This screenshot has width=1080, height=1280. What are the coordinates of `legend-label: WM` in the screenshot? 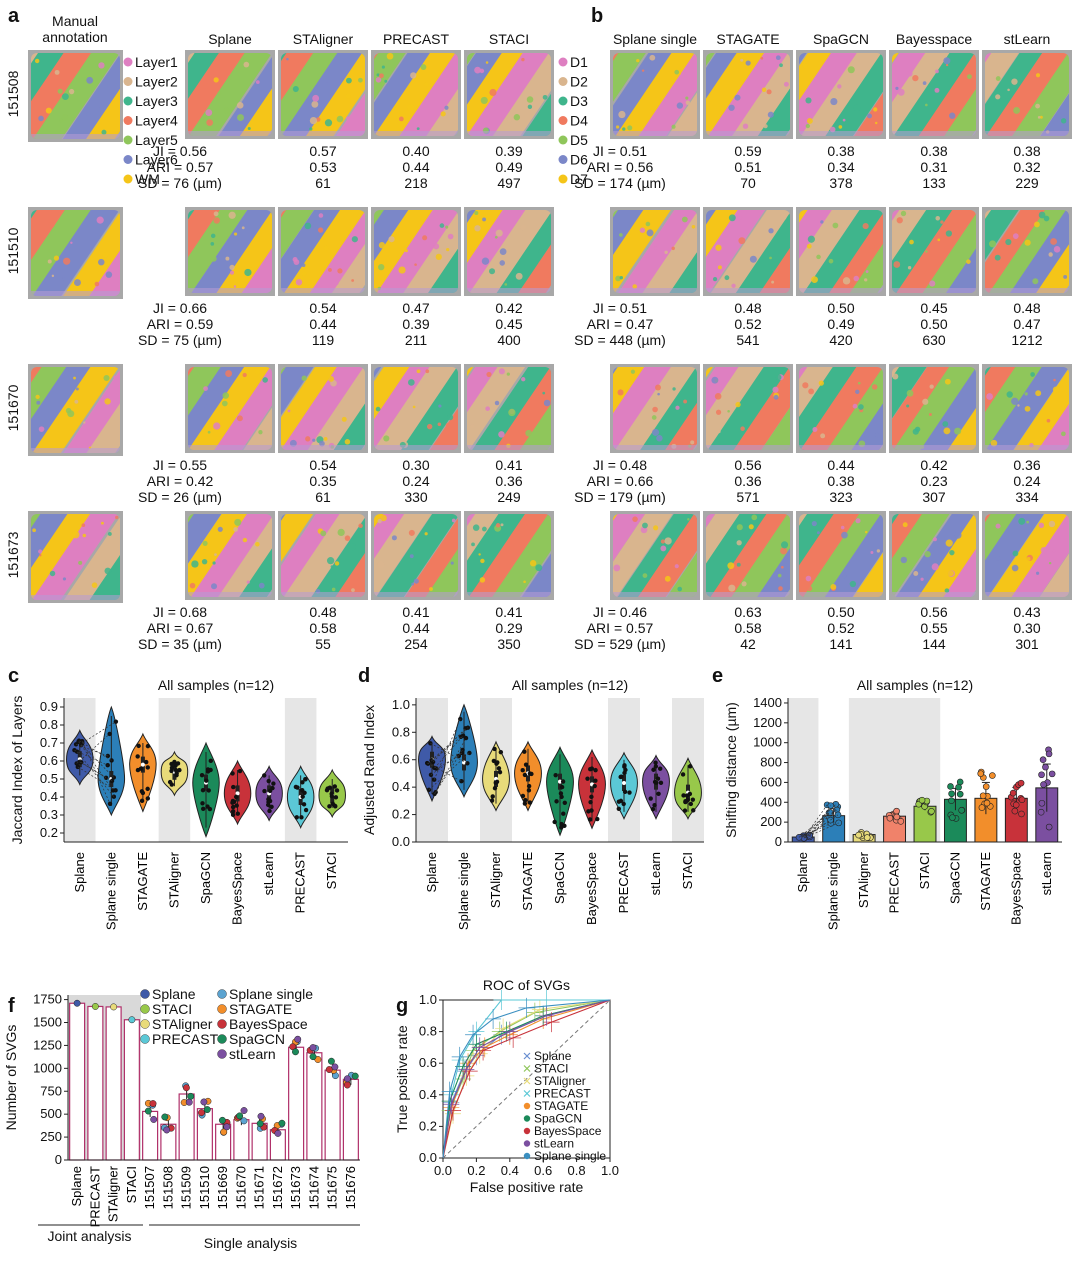 It's located at (147, 179).